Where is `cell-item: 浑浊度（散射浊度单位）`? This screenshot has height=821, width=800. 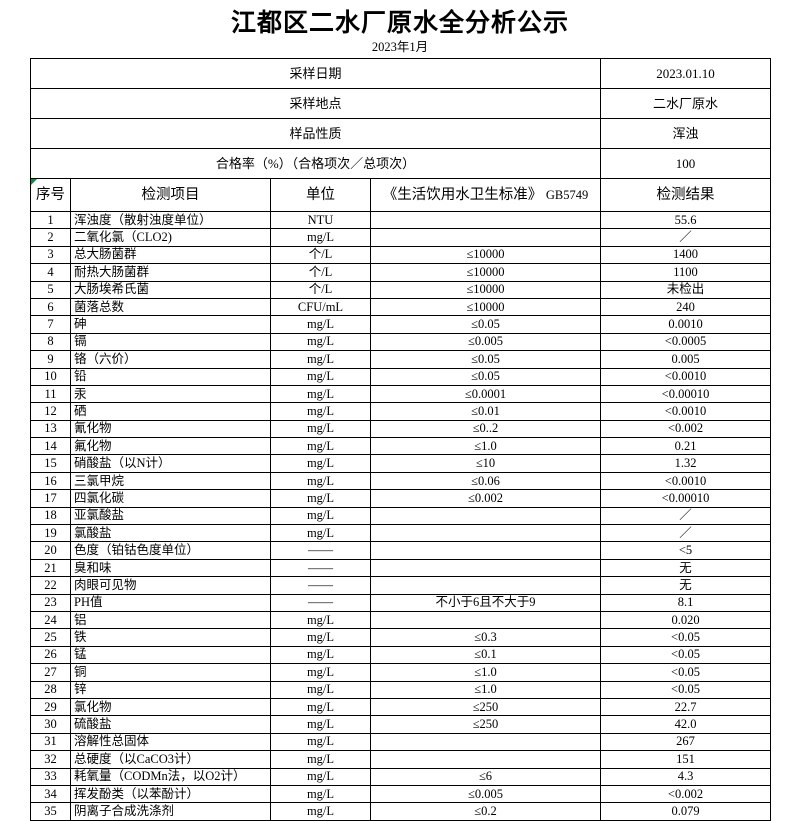
cell-item: 浑浊度（散射浊度单位） is located at coordinates (170, 220).